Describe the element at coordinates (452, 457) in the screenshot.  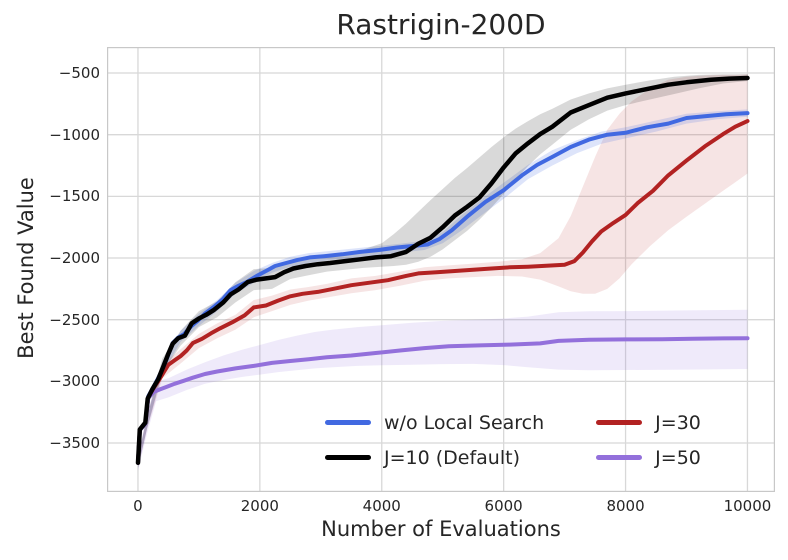
I see `legend-label: J=10 (Default)` at that location.